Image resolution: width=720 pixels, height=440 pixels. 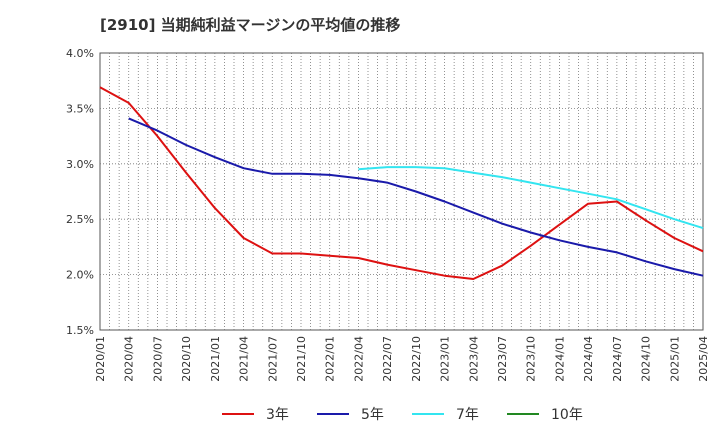 What do you see at coordinates (674, 359) in the screenshot?
I see `x-tick-label: 2025/01` at bounding box center [674, 359].